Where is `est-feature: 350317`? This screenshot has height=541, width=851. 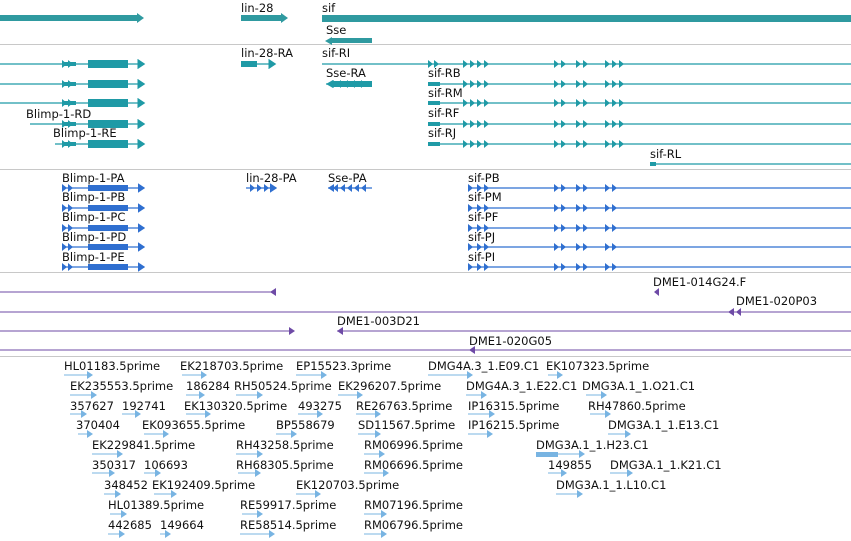
est-feature: 350317 is located at coordinates (114, 467).